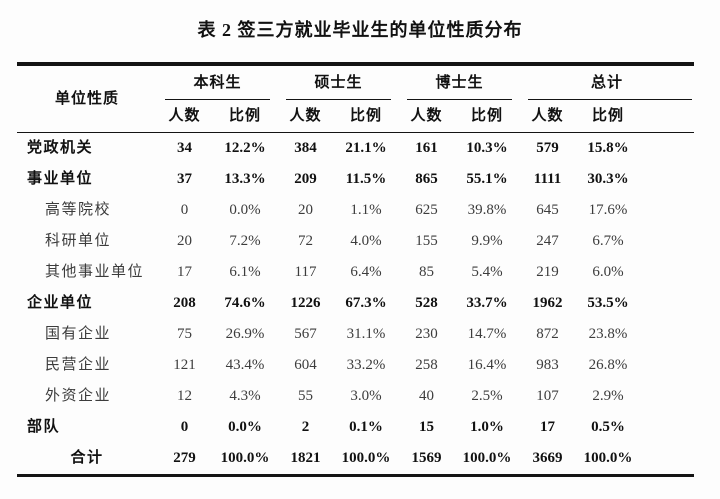  I want to click on sub-header-row: 人数 比例 人数 比例 人数 比例 人数 比例, so click(356, 116).